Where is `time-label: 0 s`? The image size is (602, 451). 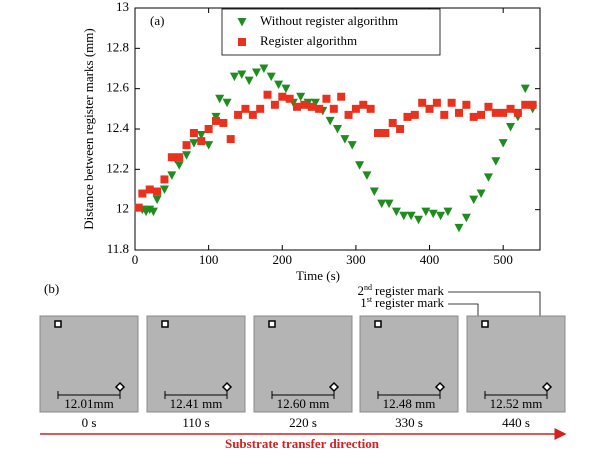 time-label: 0 s is located at coordinates (89, 422).